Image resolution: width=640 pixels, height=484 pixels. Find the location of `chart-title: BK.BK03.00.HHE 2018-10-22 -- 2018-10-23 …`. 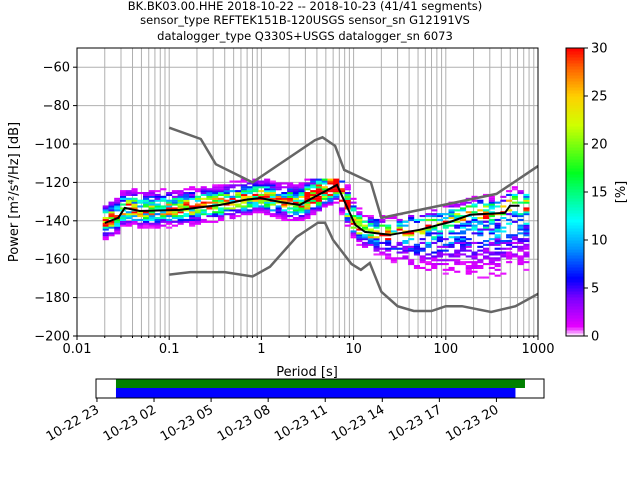

chart-title: BK.BK03.00.HHE 2018-10-22 -- 2018-10-23 … is located at coordinates (305, 21).